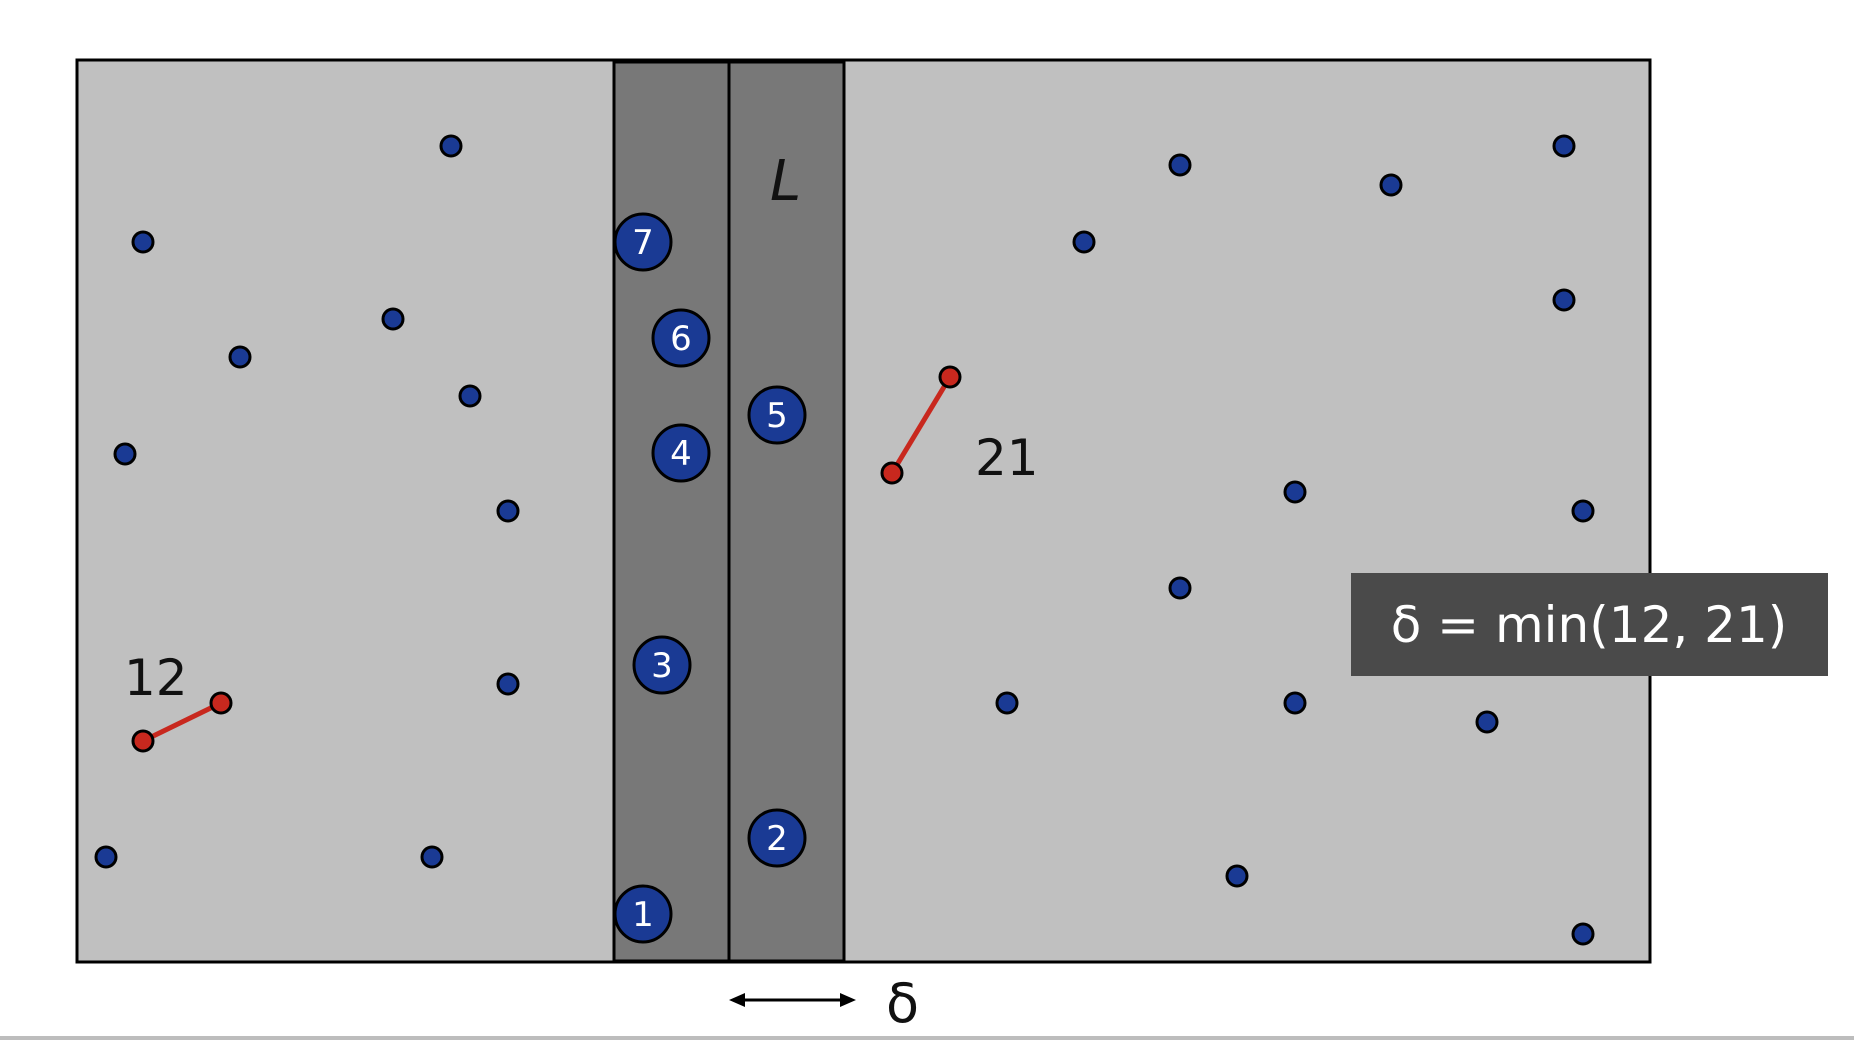 This screenshot has width=1854, height=1045. Describe the element at coordinates (892, 473) in the screenshot. I see `right-pair-point-a` at that location.